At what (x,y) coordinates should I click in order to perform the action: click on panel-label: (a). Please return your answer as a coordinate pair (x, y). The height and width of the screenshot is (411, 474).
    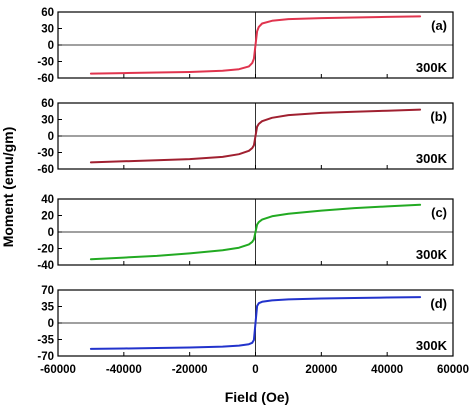
    Looking at the image, I should click on (439, 25).